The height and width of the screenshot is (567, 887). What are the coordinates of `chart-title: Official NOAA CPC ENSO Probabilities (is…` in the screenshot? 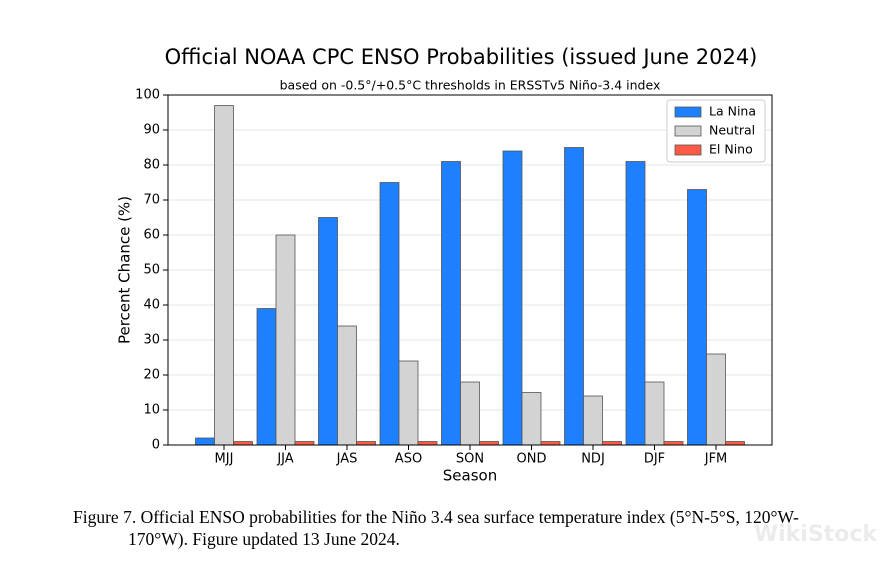 It's located at (461, 57).